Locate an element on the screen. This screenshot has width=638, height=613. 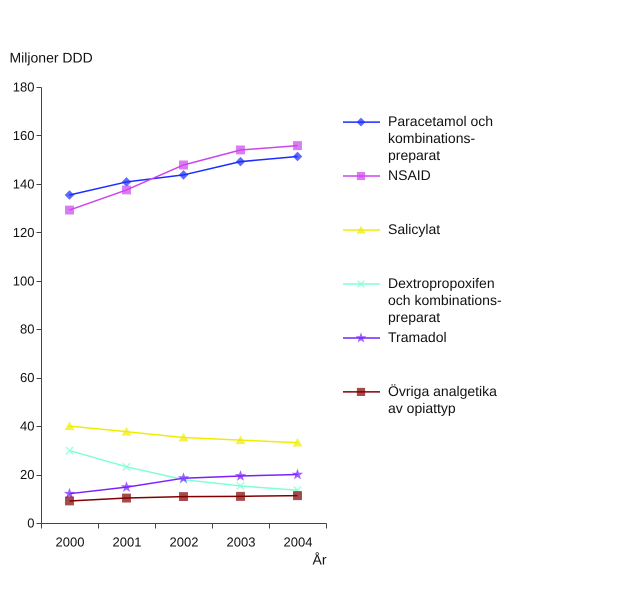
y-axis-title: Miljoner DDD is located at coordinates (51, 58).